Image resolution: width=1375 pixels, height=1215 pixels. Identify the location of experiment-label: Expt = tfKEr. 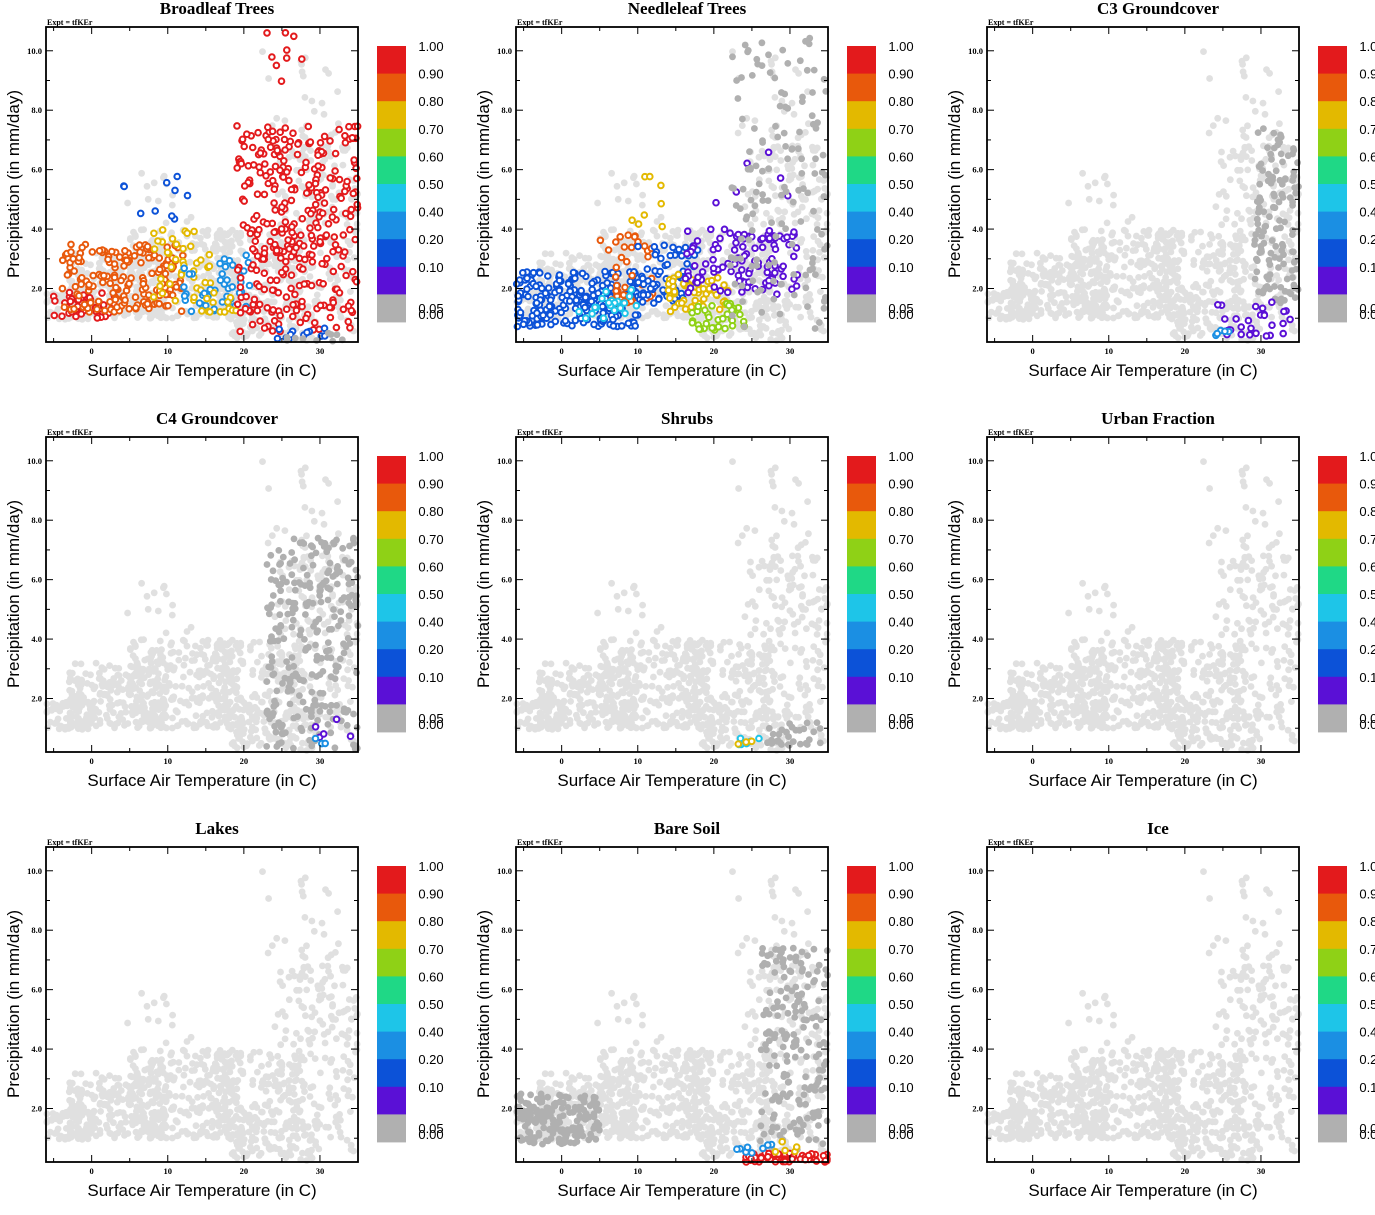
(70, 432).